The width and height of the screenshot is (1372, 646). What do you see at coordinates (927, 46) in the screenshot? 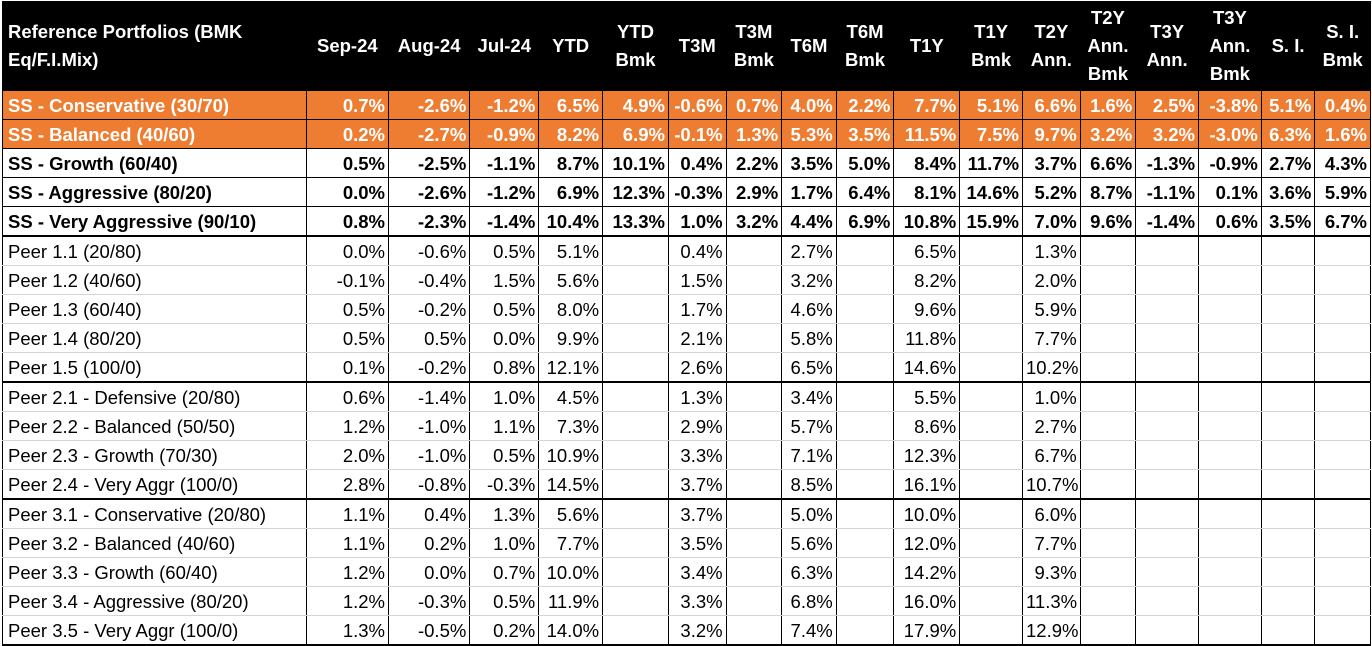
I see `column-header: T1Y` at bounding box center [927, 46].